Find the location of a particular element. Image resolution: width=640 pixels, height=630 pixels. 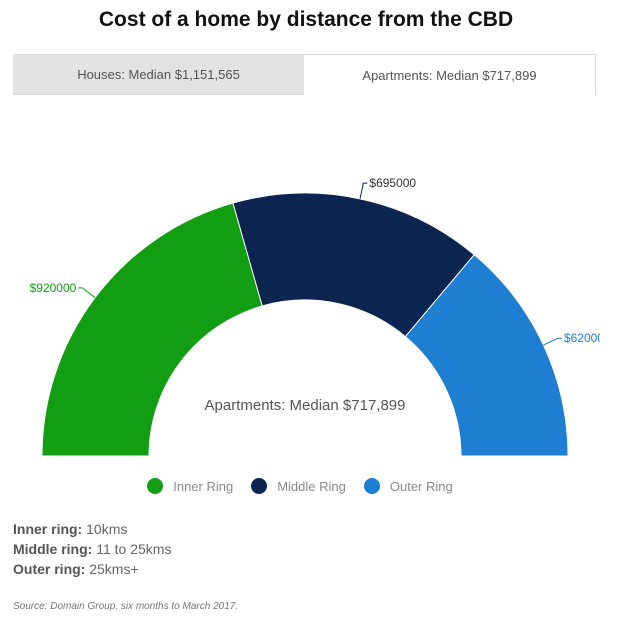

legend-swatch-outer-ring is located at coordinates (371, 486).